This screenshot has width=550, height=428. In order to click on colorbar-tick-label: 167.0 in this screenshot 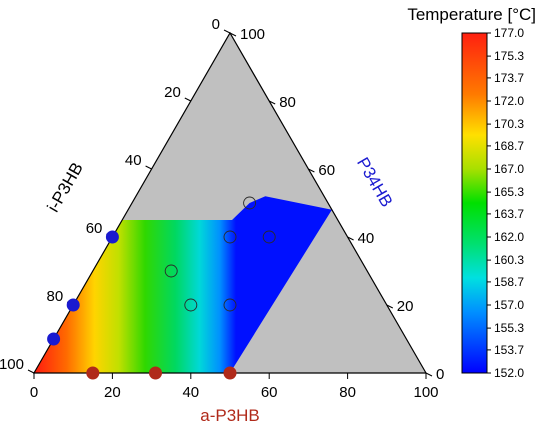, I will do `click(509, 169)`.